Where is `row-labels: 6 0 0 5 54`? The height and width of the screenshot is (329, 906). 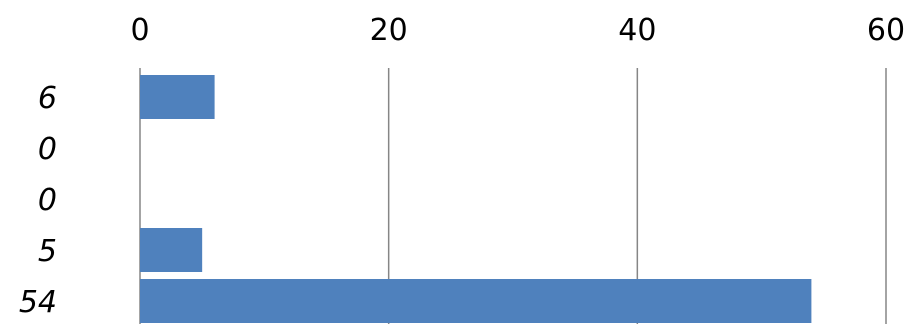 row-labels: 6 0 0 5 54 is located at coordinates (38, 200).